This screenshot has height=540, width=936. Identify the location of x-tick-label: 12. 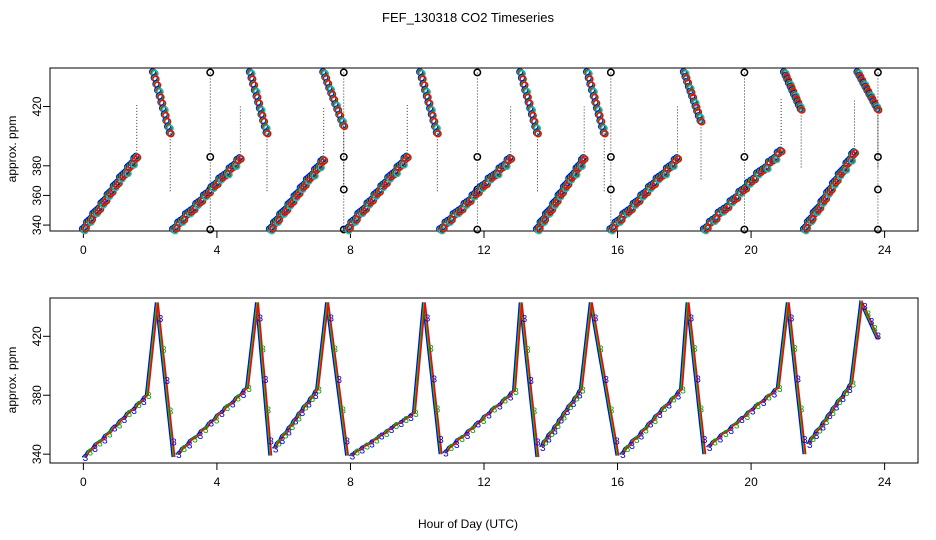
(484, 482).